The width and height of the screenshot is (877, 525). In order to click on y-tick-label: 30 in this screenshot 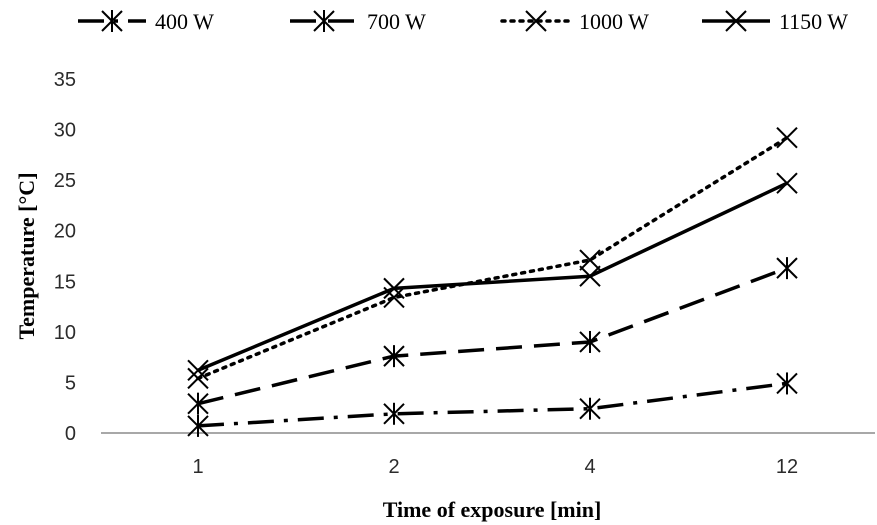, I will do `click(65, 131)`.